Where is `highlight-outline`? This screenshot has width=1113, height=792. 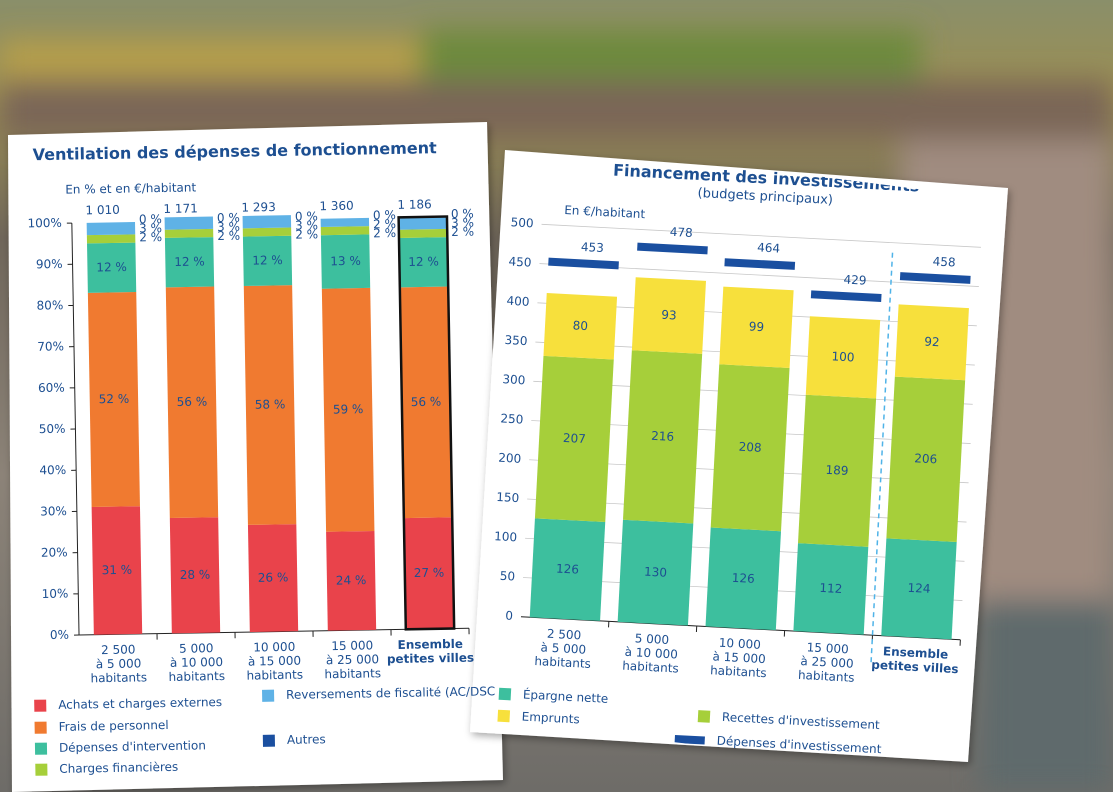 highlight-outline is located at coordinates (426, 423).